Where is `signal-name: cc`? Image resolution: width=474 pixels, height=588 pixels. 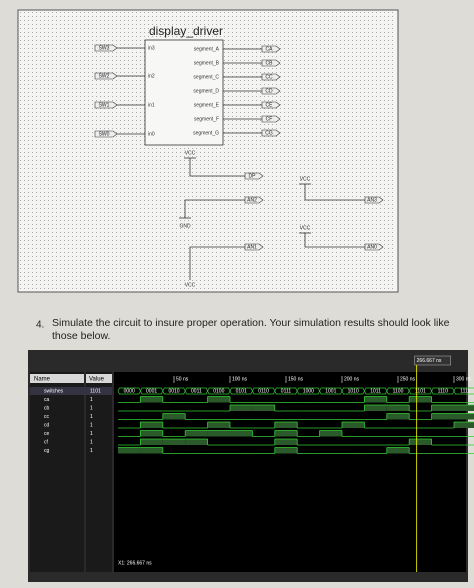 signal-name: cc is located at coordinates (47, 417).